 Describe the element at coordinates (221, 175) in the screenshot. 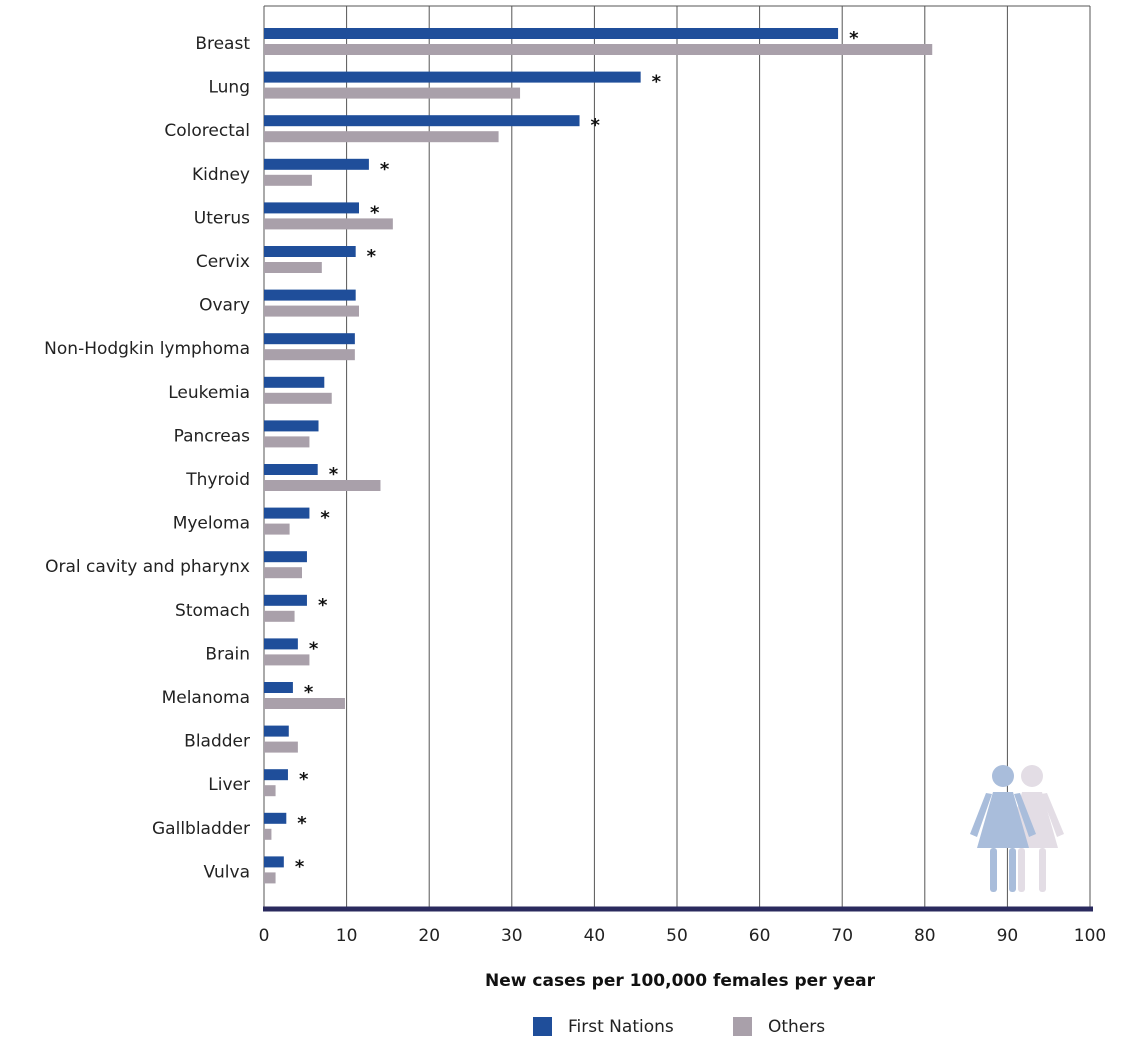

I see `category-label: Kidney` at that location.